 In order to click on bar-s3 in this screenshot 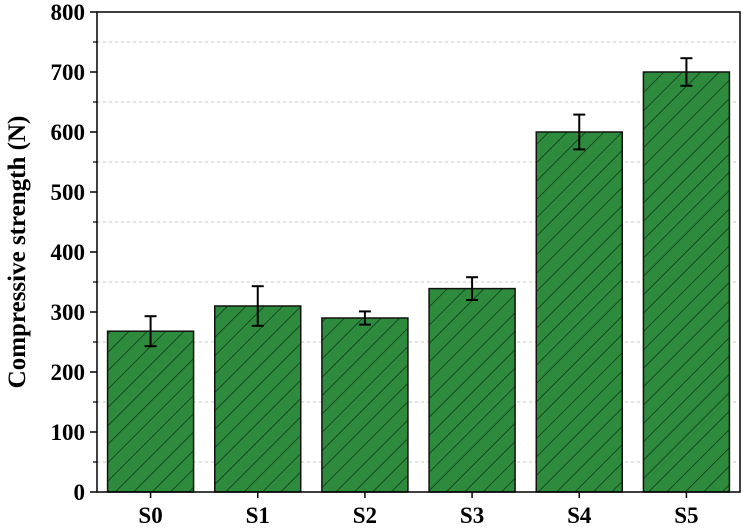, I will do `click(472, 390)`.